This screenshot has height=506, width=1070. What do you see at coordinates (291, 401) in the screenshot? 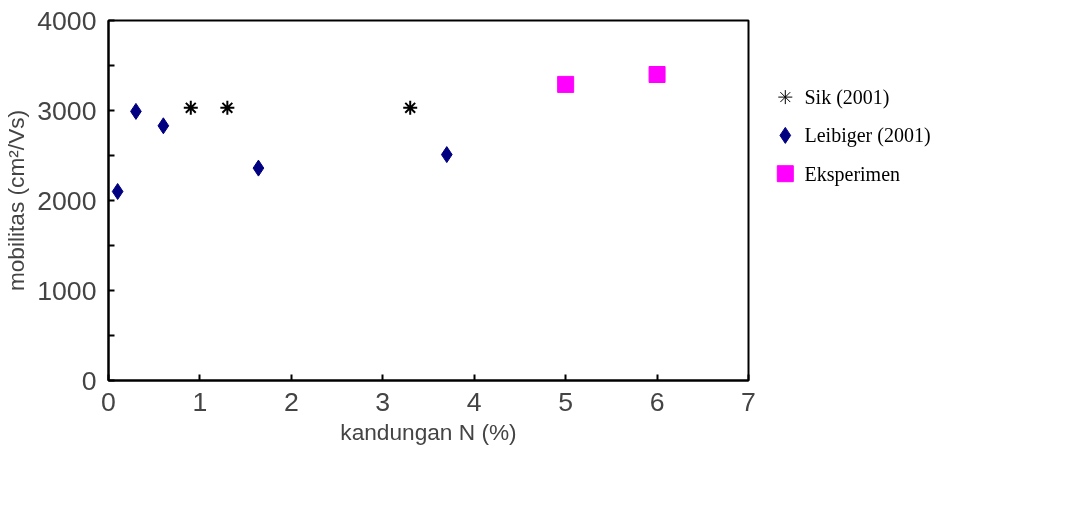
I see `x-tick-label: 2` at bounding box center [291, 401].